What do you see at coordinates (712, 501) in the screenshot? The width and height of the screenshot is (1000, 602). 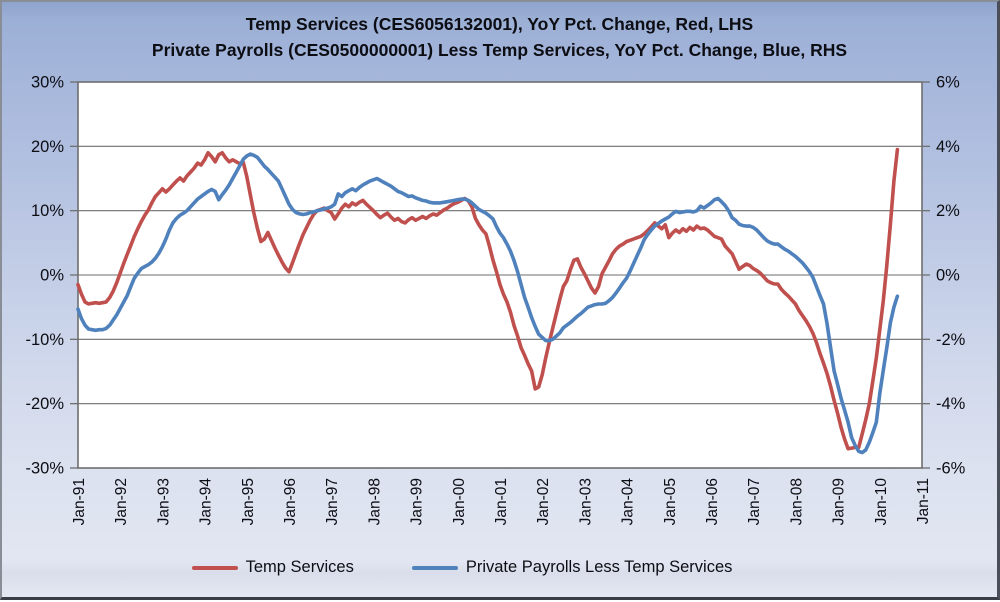 I see `x-axis-label: Jan-06` at bounding box center [712, 501].